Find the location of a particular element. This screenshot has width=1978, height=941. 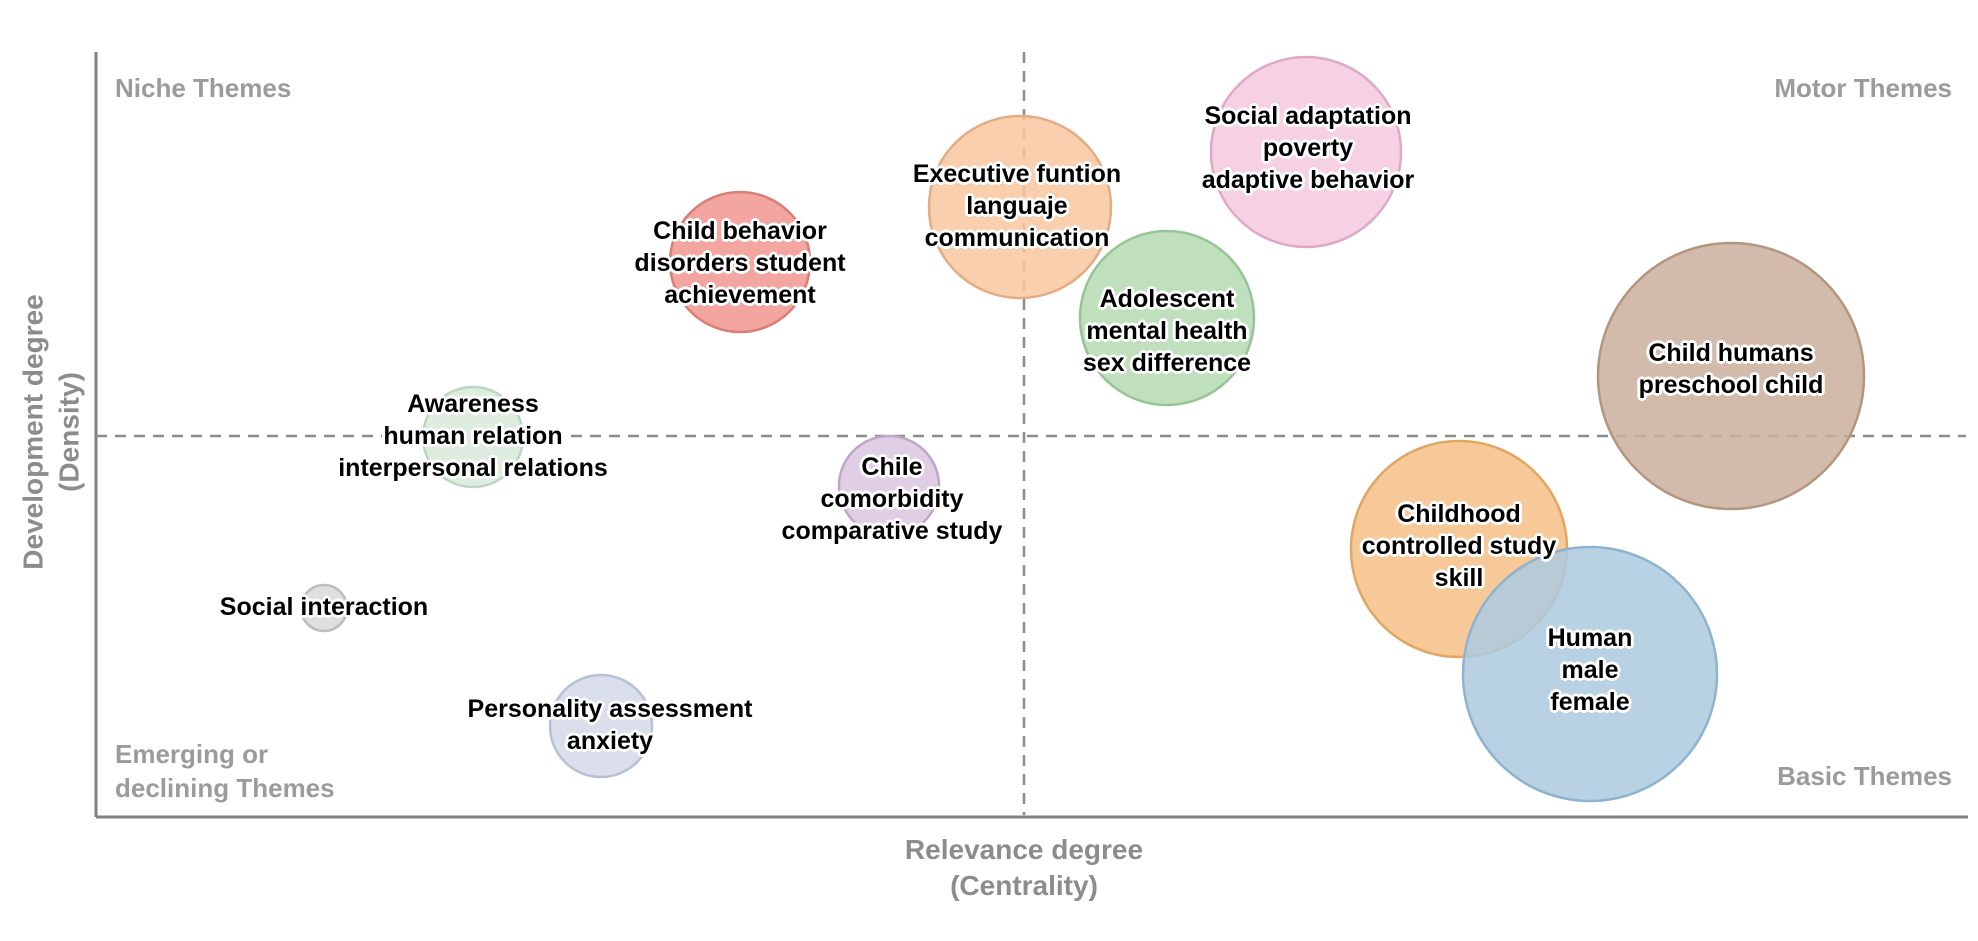

bubble-chile is located at coordinates (889, 486).